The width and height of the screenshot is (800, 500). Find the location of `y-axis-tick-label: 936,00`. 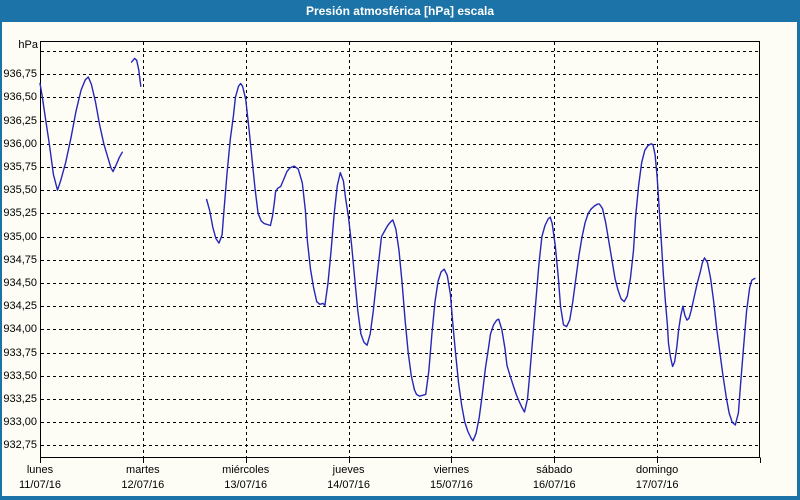

y-axis-tick-label: 936,00 is located at coordinates (20, 143).